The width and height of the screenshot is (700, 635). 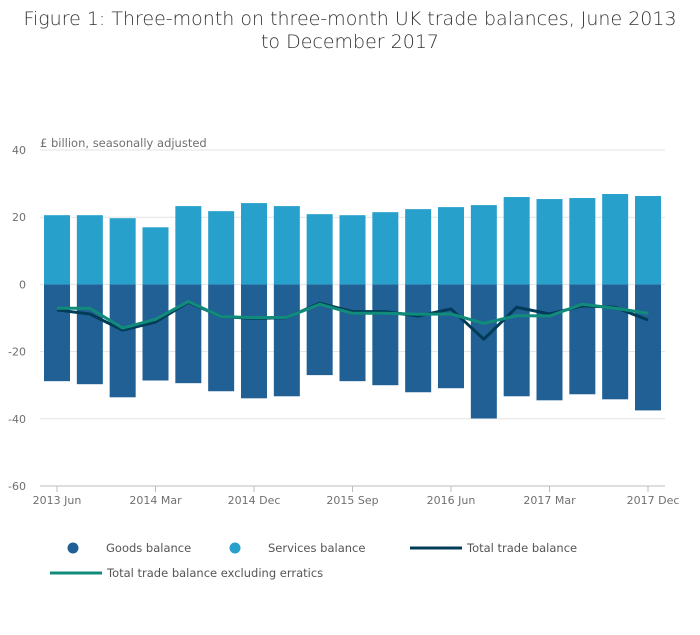 I want to click on line-total-trade-balance-excluding-erratics, so click(x=353, y=315).